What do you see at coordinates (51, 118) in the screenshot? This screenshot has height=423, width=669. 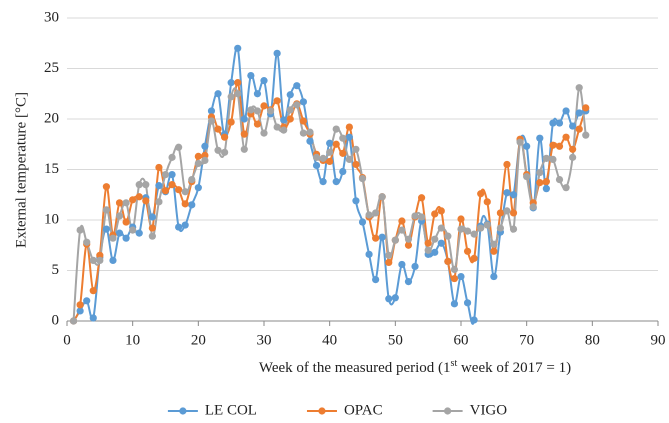 I see `y-tick-label: 20` at bounding box center [51, 118].